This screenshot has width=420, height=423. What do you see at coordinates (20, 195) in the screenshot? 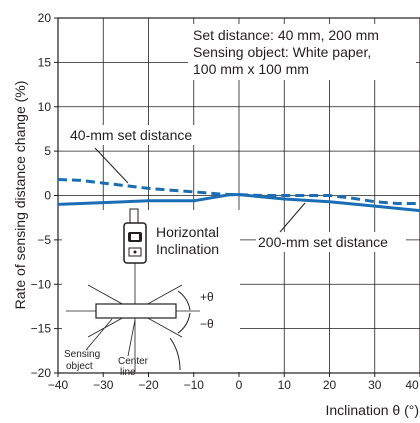
I see `y-axis-label: Rate of sensing distance change (%)` at bounding box center [20, 195].